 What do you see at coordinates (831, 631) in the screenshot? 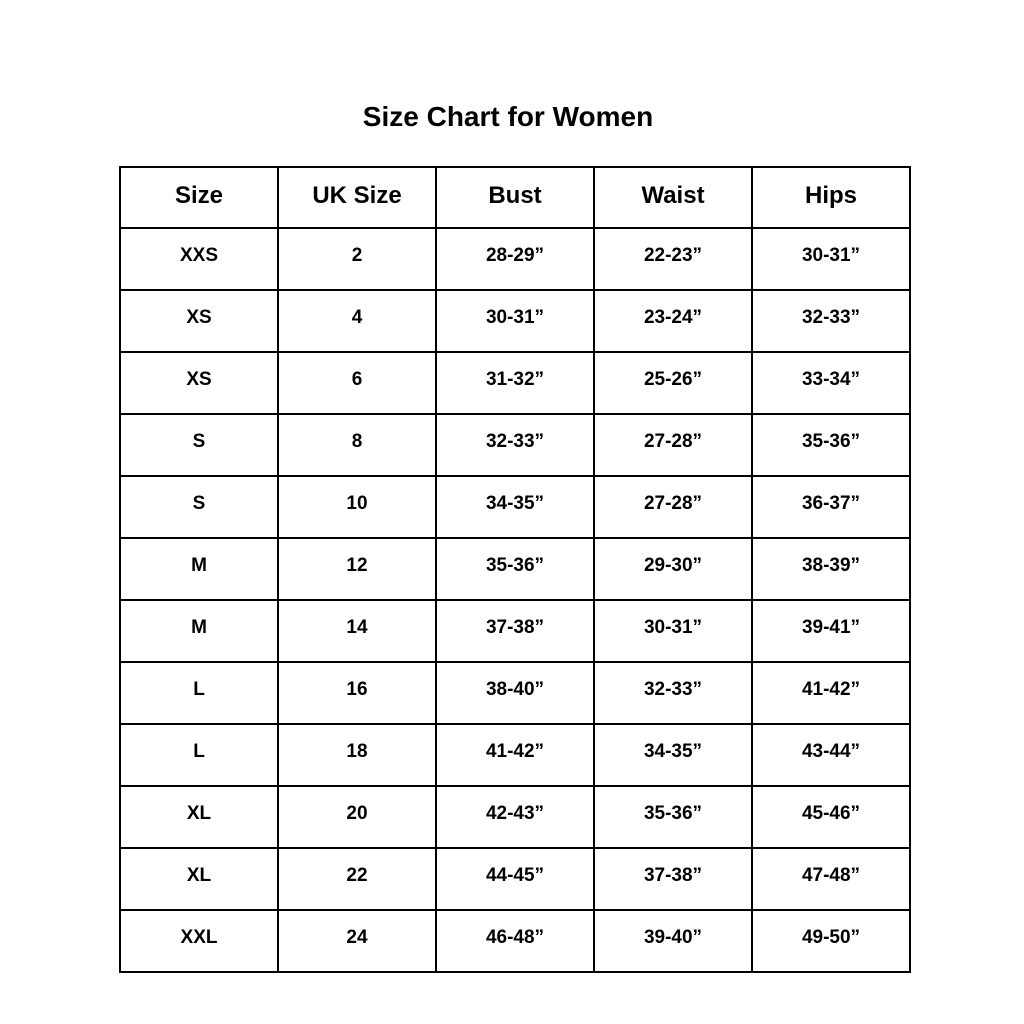
I see `cell-hips: 39-41”` at bounding box center [831, 631].